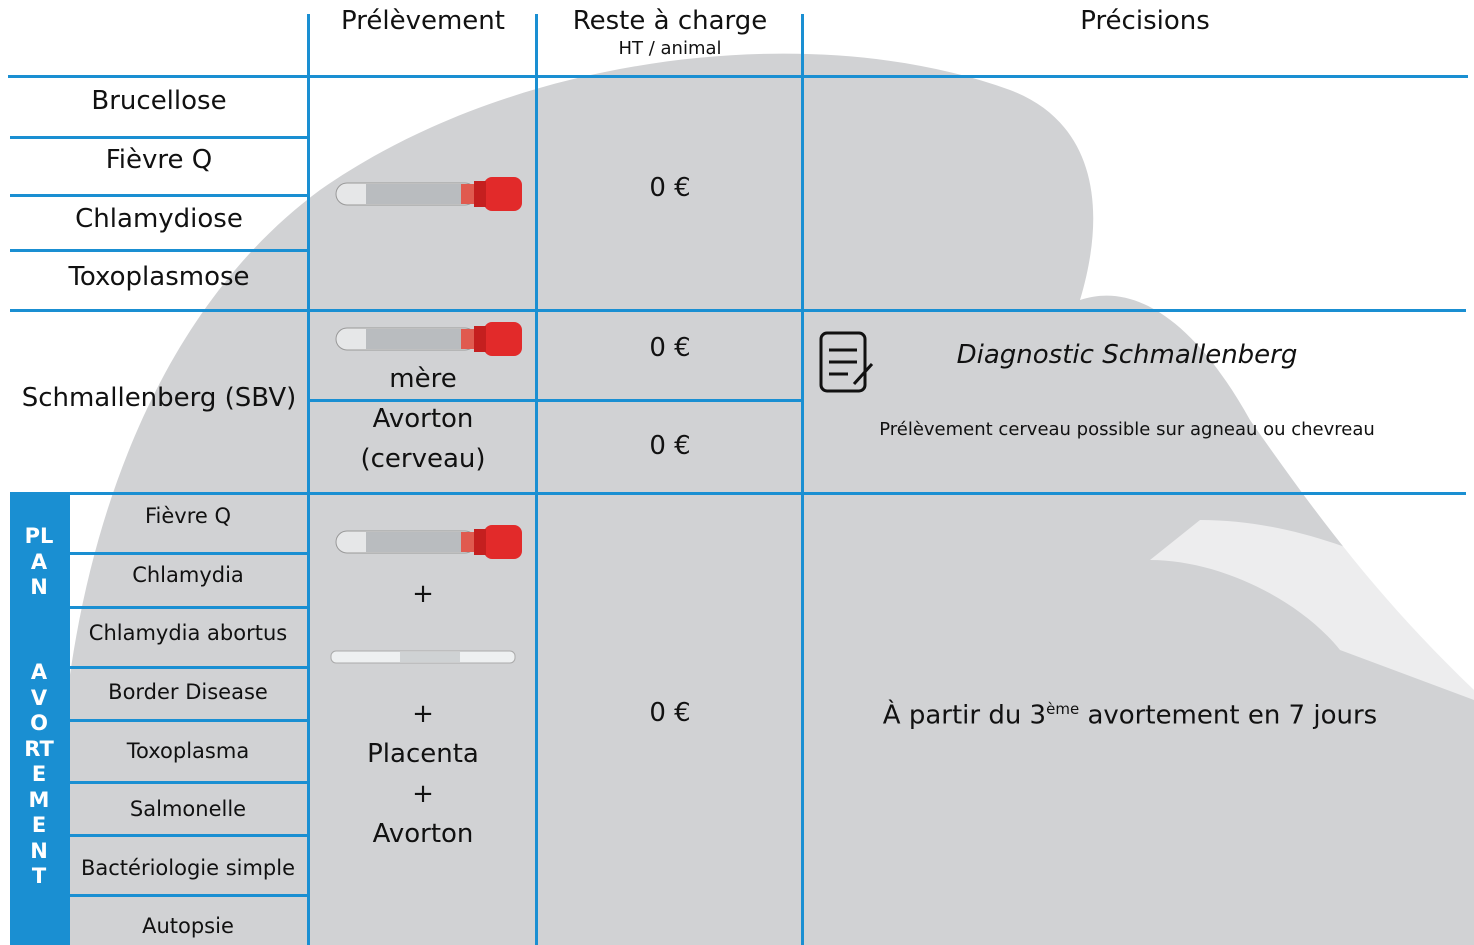 The image size is (1474, 945). I want to click on sample: (cerveau), so click(423, 459).